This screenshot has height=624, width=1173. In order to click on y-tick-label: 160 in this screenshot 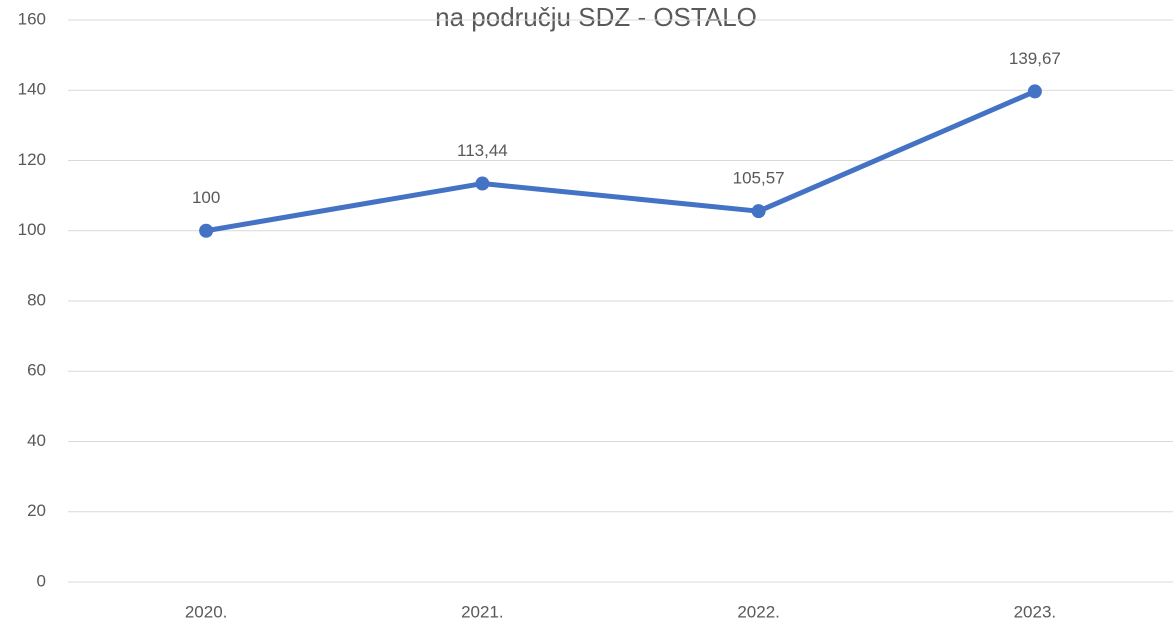, I will do `click(32, 18)`.